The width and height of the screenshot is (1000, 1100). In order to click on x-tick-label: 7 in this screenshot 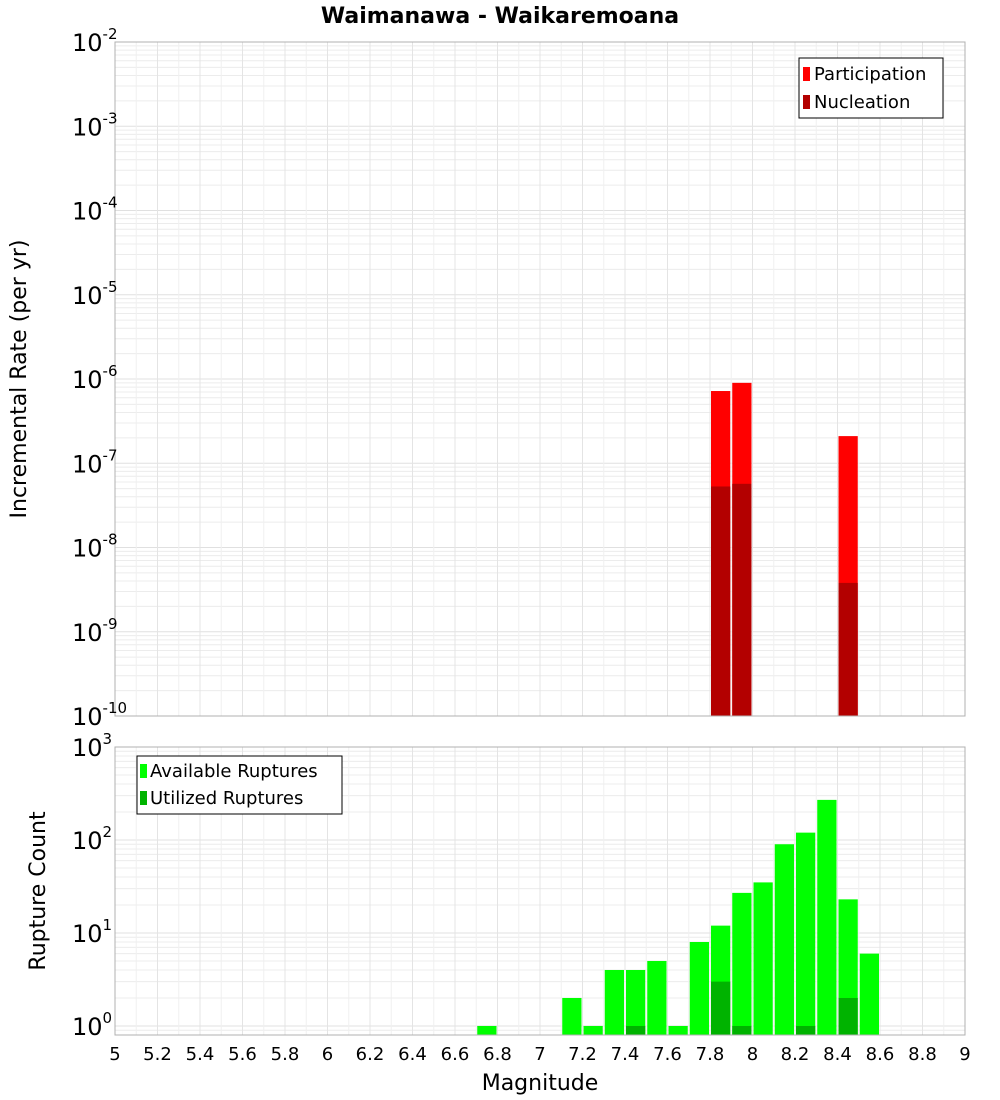, I will do `click(539, 1054)`.